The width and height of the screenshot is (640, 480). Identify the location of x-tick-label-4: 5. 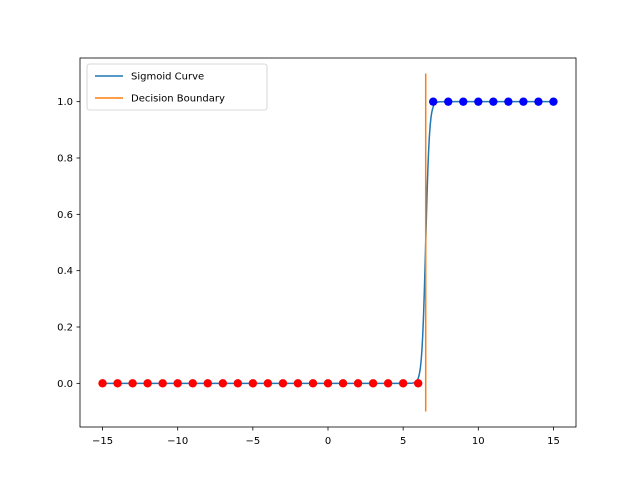
(403, 441).